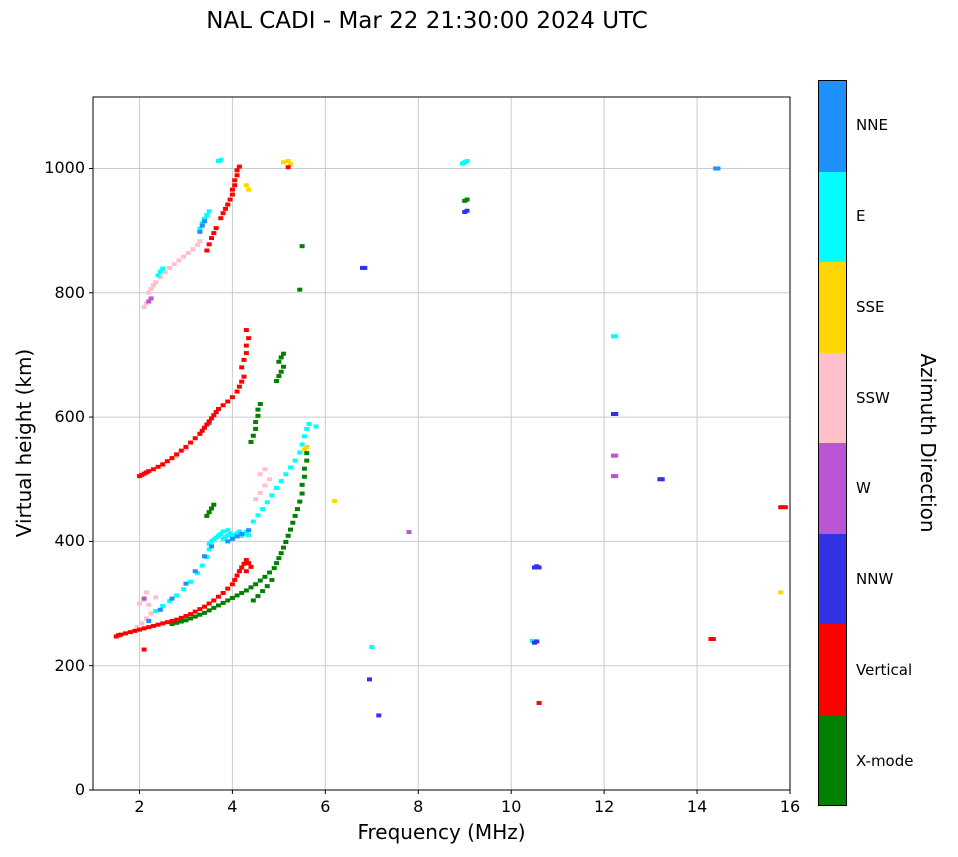 The width and height of the screenshot is (958, 857). I want to click on x-tick-label: 14, so click(697, 806).